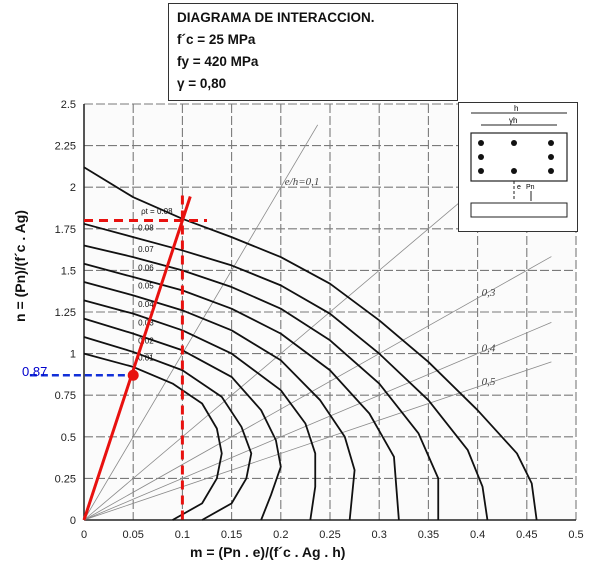 This screenshot has height=569, width=600. Describe the element at coordinates (133, 375) in the screenshot. I see `design-point` at that location.